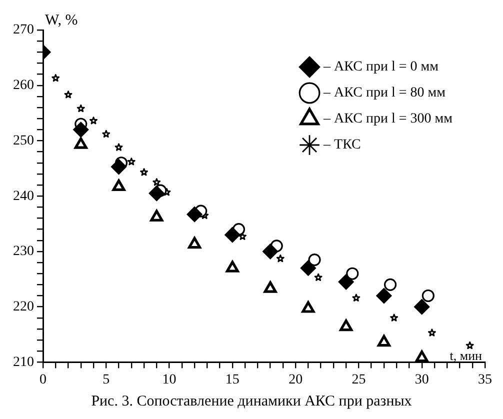 The height and width of the screenshot is (419, 503). What do you see at coordinates (23, 30) in the screenshot?
I see `y-tick-label: 270` at bounding box center [23, 30].